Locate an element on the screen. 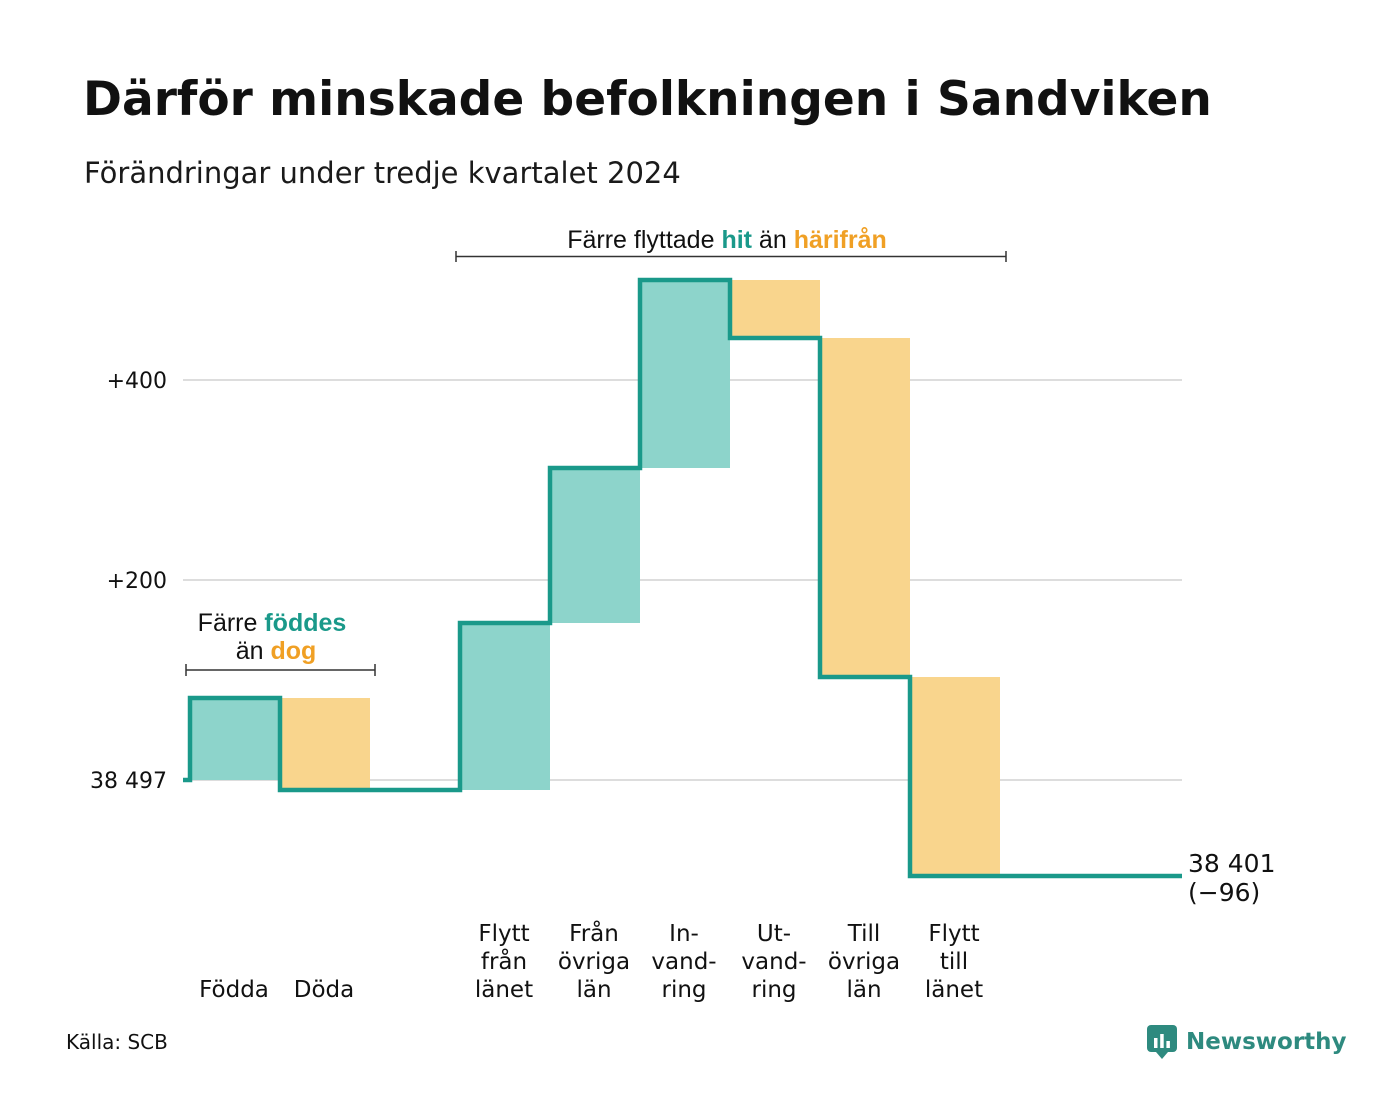 Image resolution: width=1400 pixels, height=1120 pixels. chart-subtitle: Förändringar under tredje kvartalet 2024 is located at coordinates (382, 173).